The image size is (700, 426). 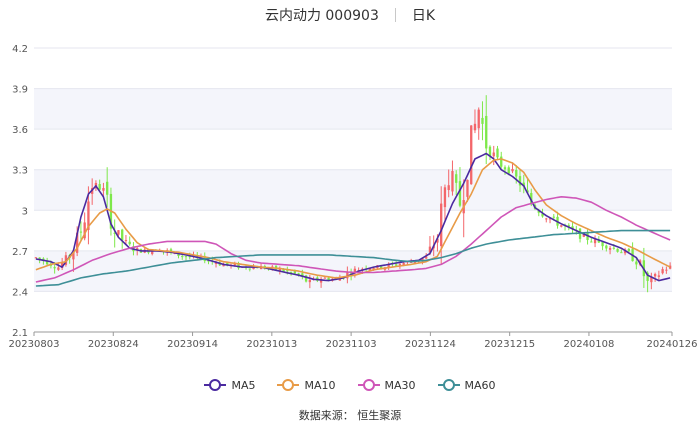 I want to click on x-tick-label: 20231124, so click(x=430, y=344).